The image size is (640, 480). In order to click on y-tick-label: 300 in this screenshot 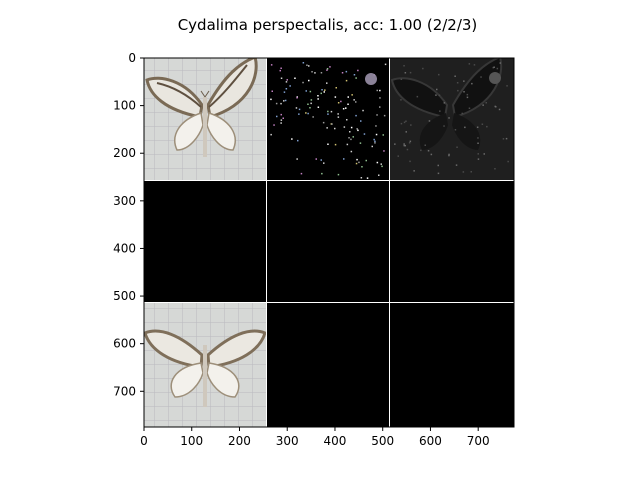, I will do `click(124, 201)`.